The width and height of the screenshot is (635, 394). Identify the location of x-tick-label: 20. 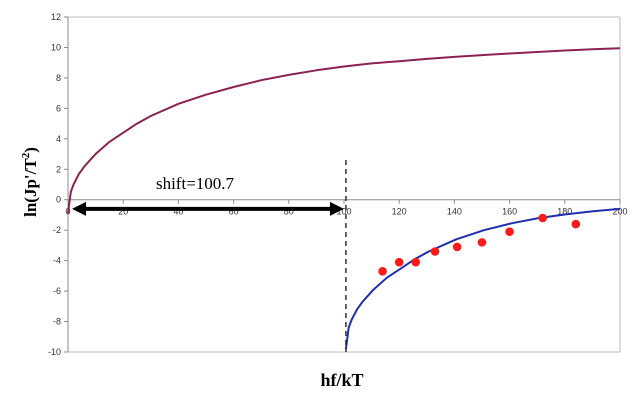
(123, 212).